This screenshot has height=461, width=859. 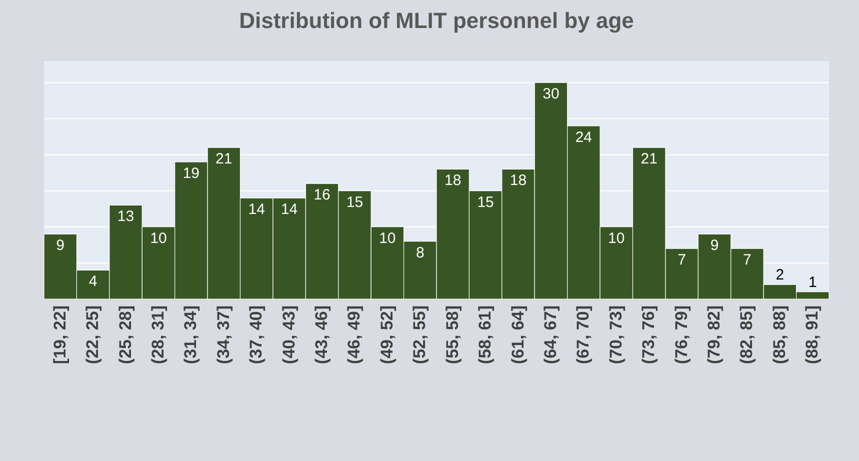 What do you see at coordinates (780, 275) in the screenshot?
I see `data-label: 2` at bounding box center [780, 275].